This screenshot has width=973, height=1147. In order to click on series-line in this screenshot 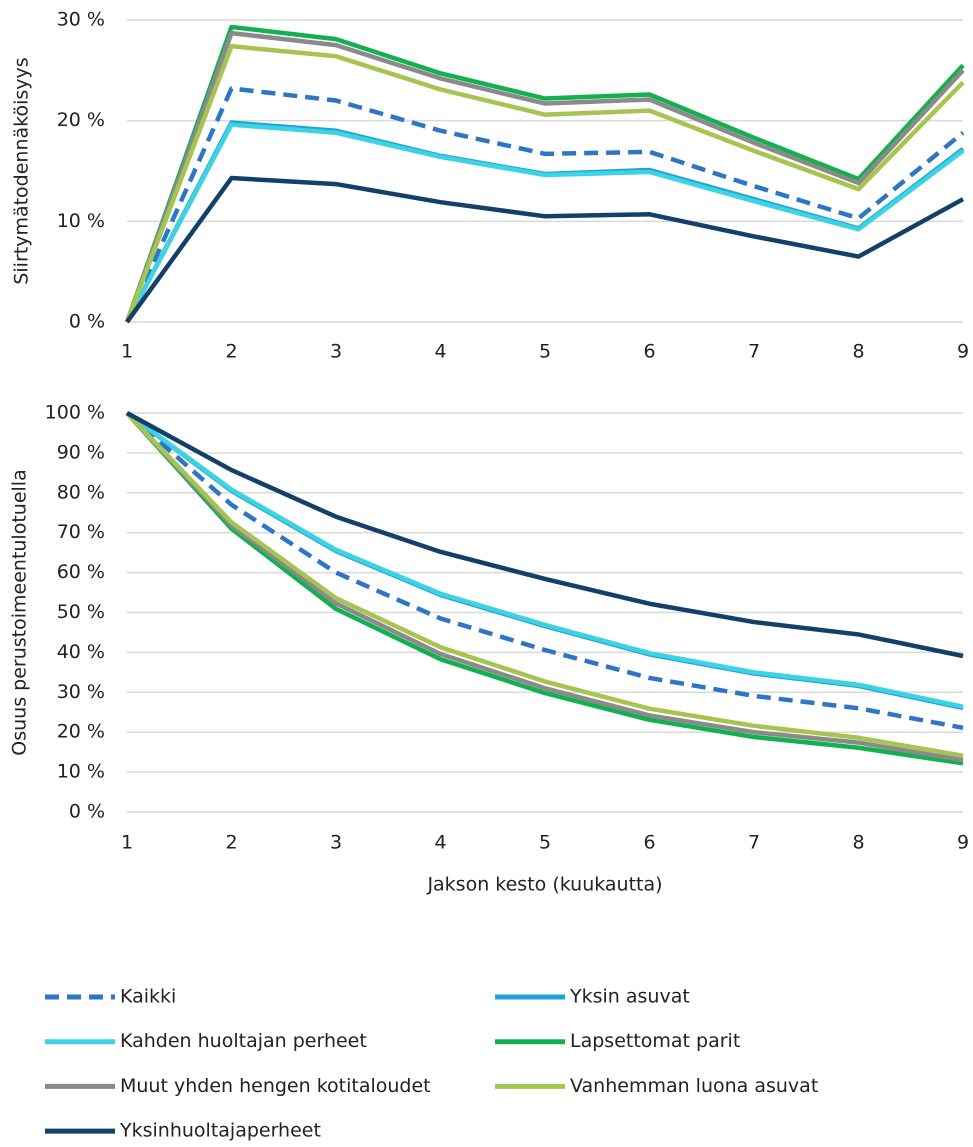, I will do `click(545, 249)`.